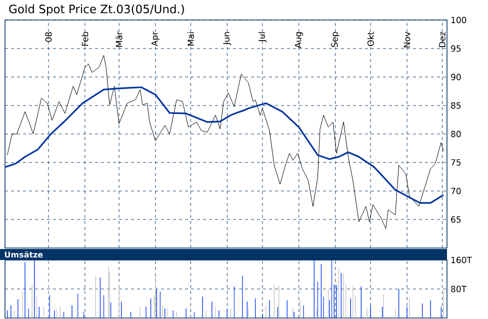  Describe the element at coordinates (456, 48) in the screenshot. I see `y-tick-label: 95` at that location.